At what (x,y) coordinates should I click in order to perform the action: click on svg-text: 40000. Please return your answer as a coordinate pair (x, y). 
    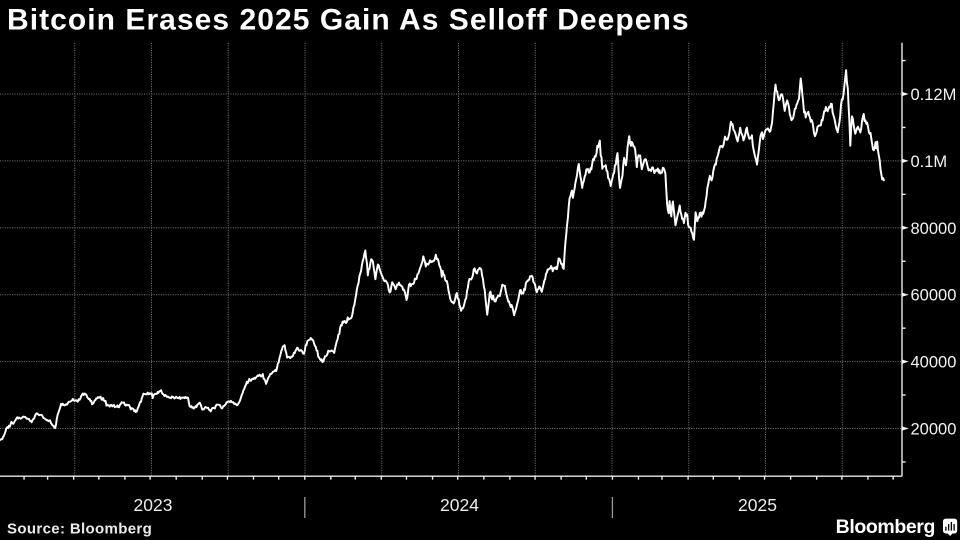
    Looking at the image, I should click on (934, 363).